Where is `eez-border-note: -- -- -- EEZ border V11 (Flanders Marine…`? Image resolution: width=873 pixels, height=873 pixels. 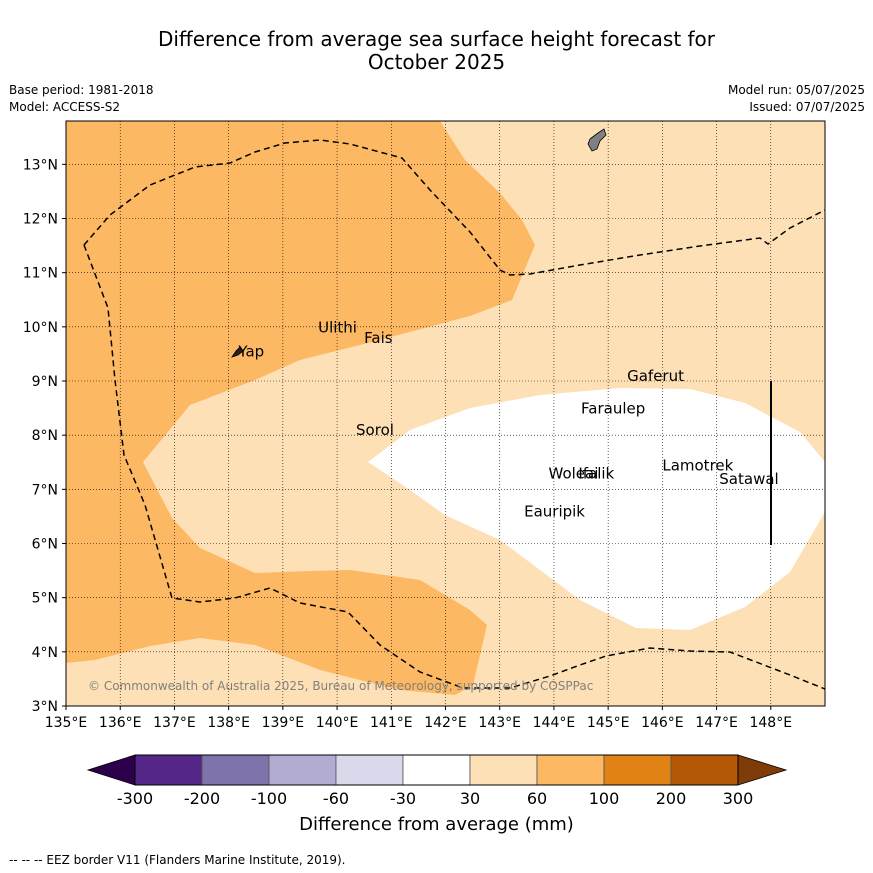
eez-border-note: -- -- -- EEZ border V11 (Flanders Marine… is located at coordinates (177, 860).